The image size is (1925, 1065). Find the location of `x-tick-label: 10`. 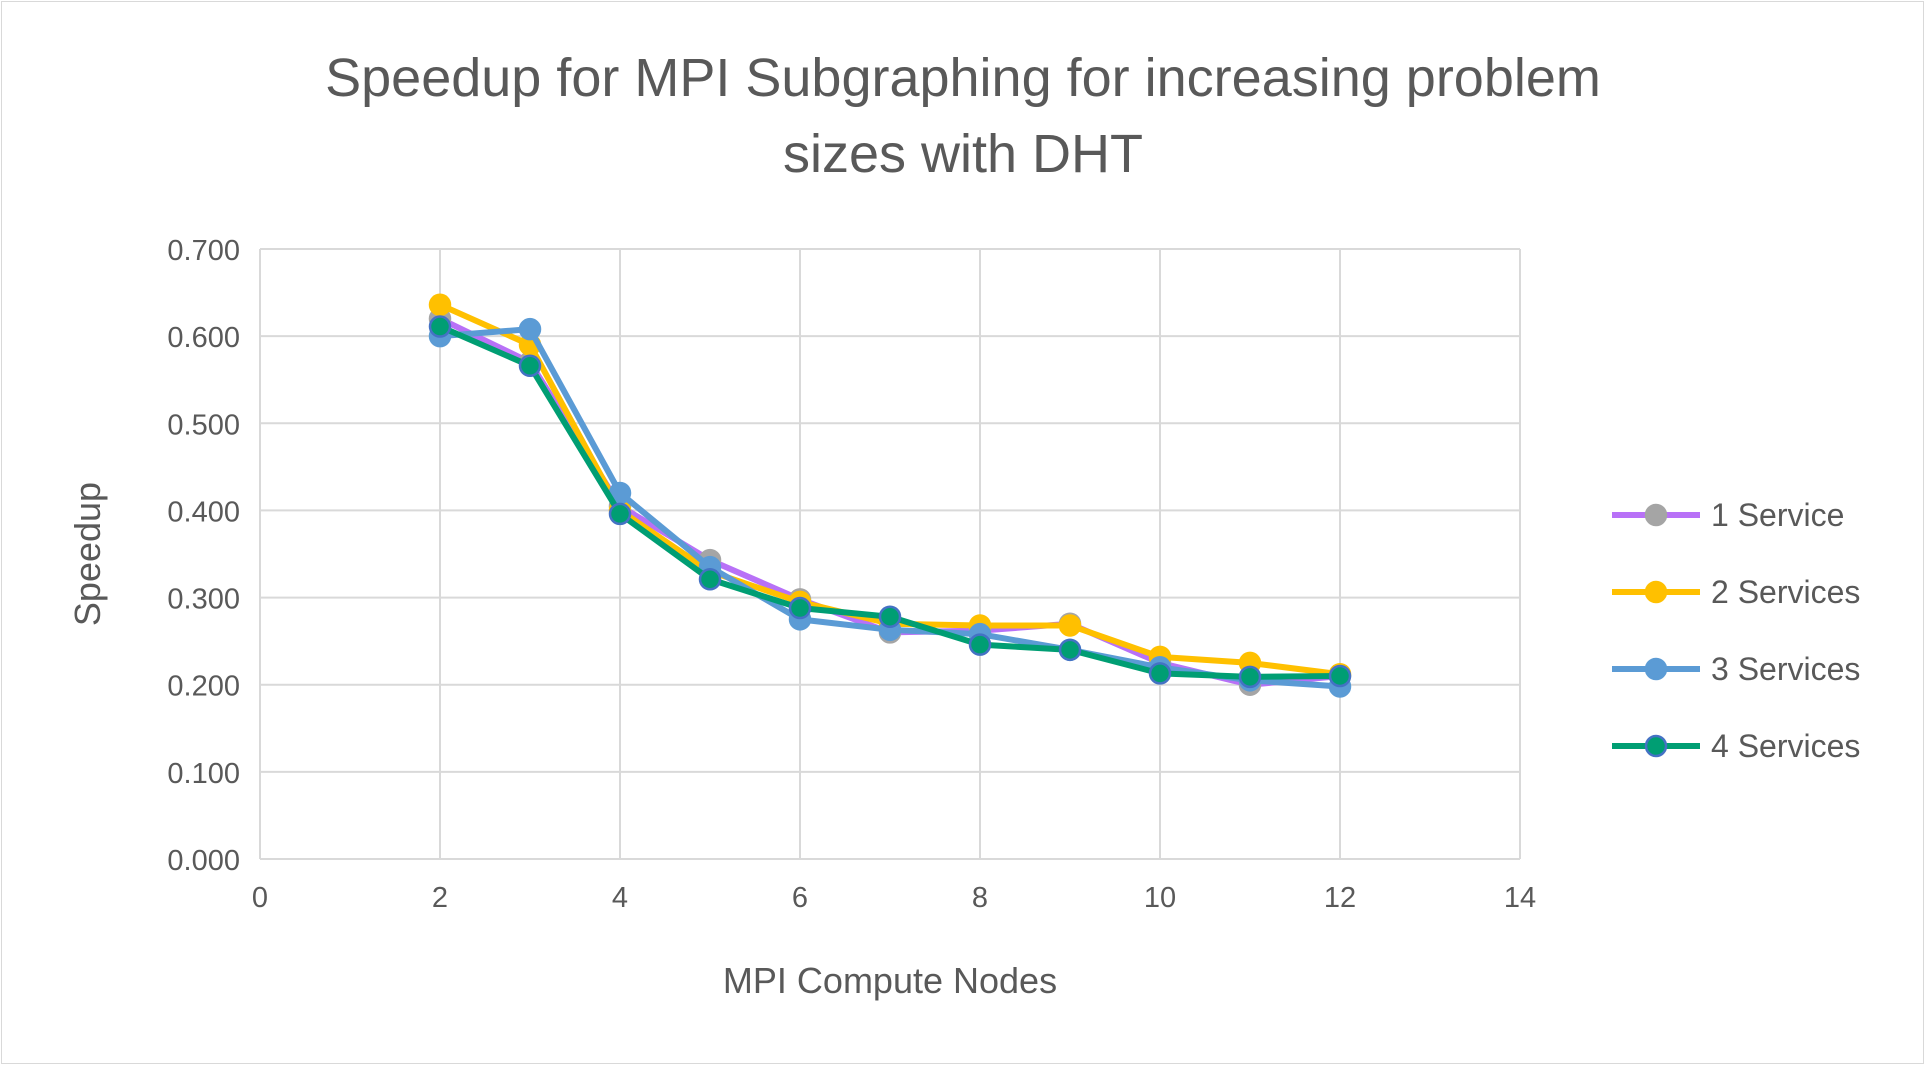

x-tick-label: 10 is located at coordinates (1160, 898).